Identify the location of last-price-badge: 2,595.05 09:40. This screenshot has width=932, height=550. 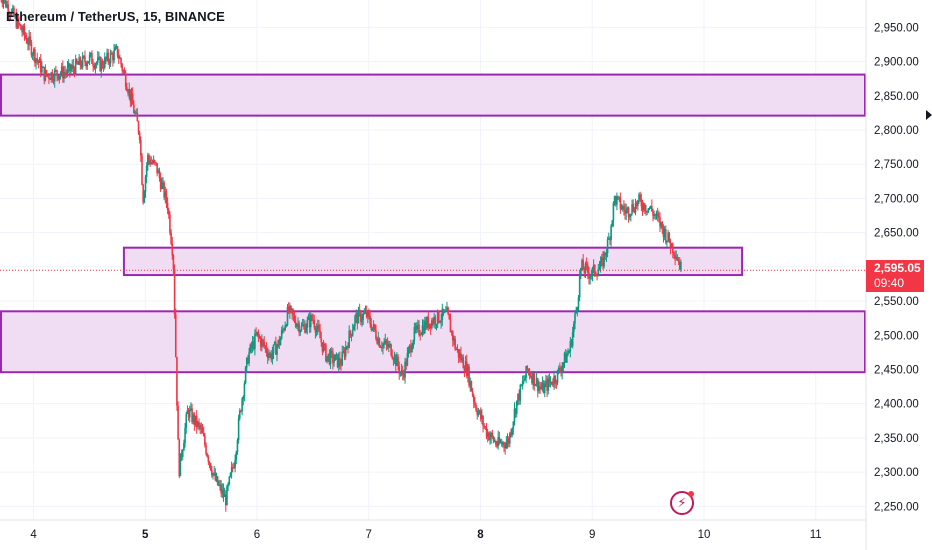
(895, 276).